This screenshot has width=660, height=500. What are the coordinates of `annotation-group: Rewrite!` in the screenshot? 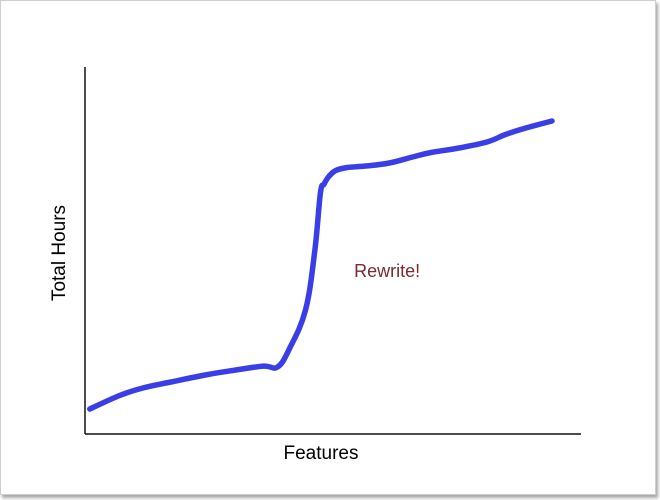 It's located at (387, 271).